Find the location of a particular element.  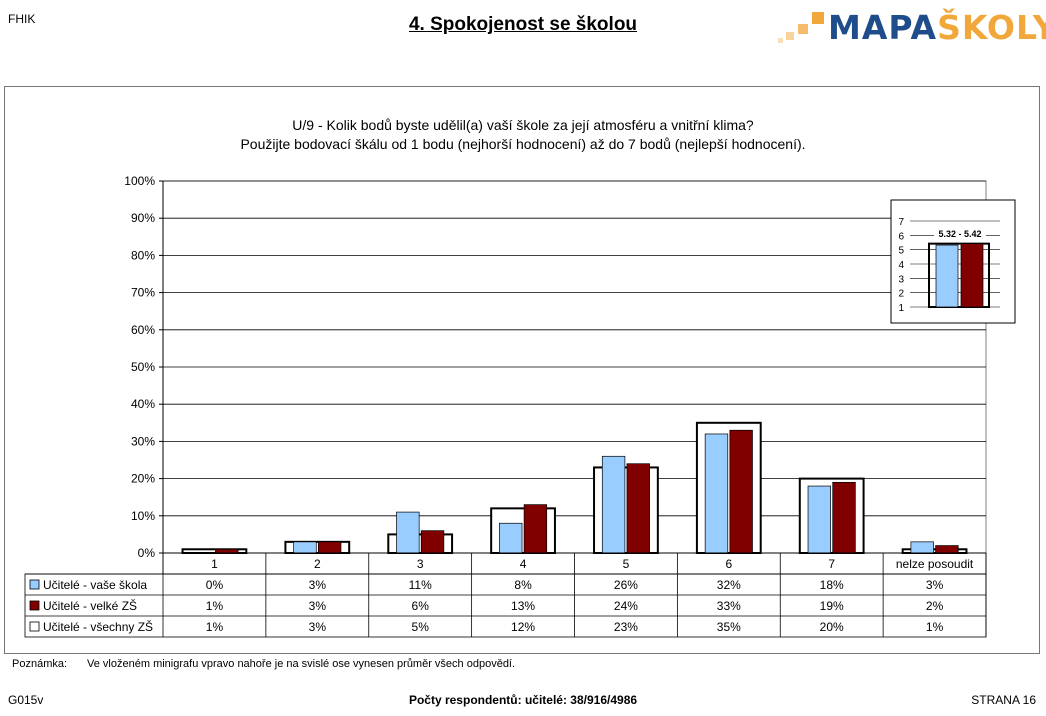

mini-y-tick-label: 3 is located at coordinates (901, 279).